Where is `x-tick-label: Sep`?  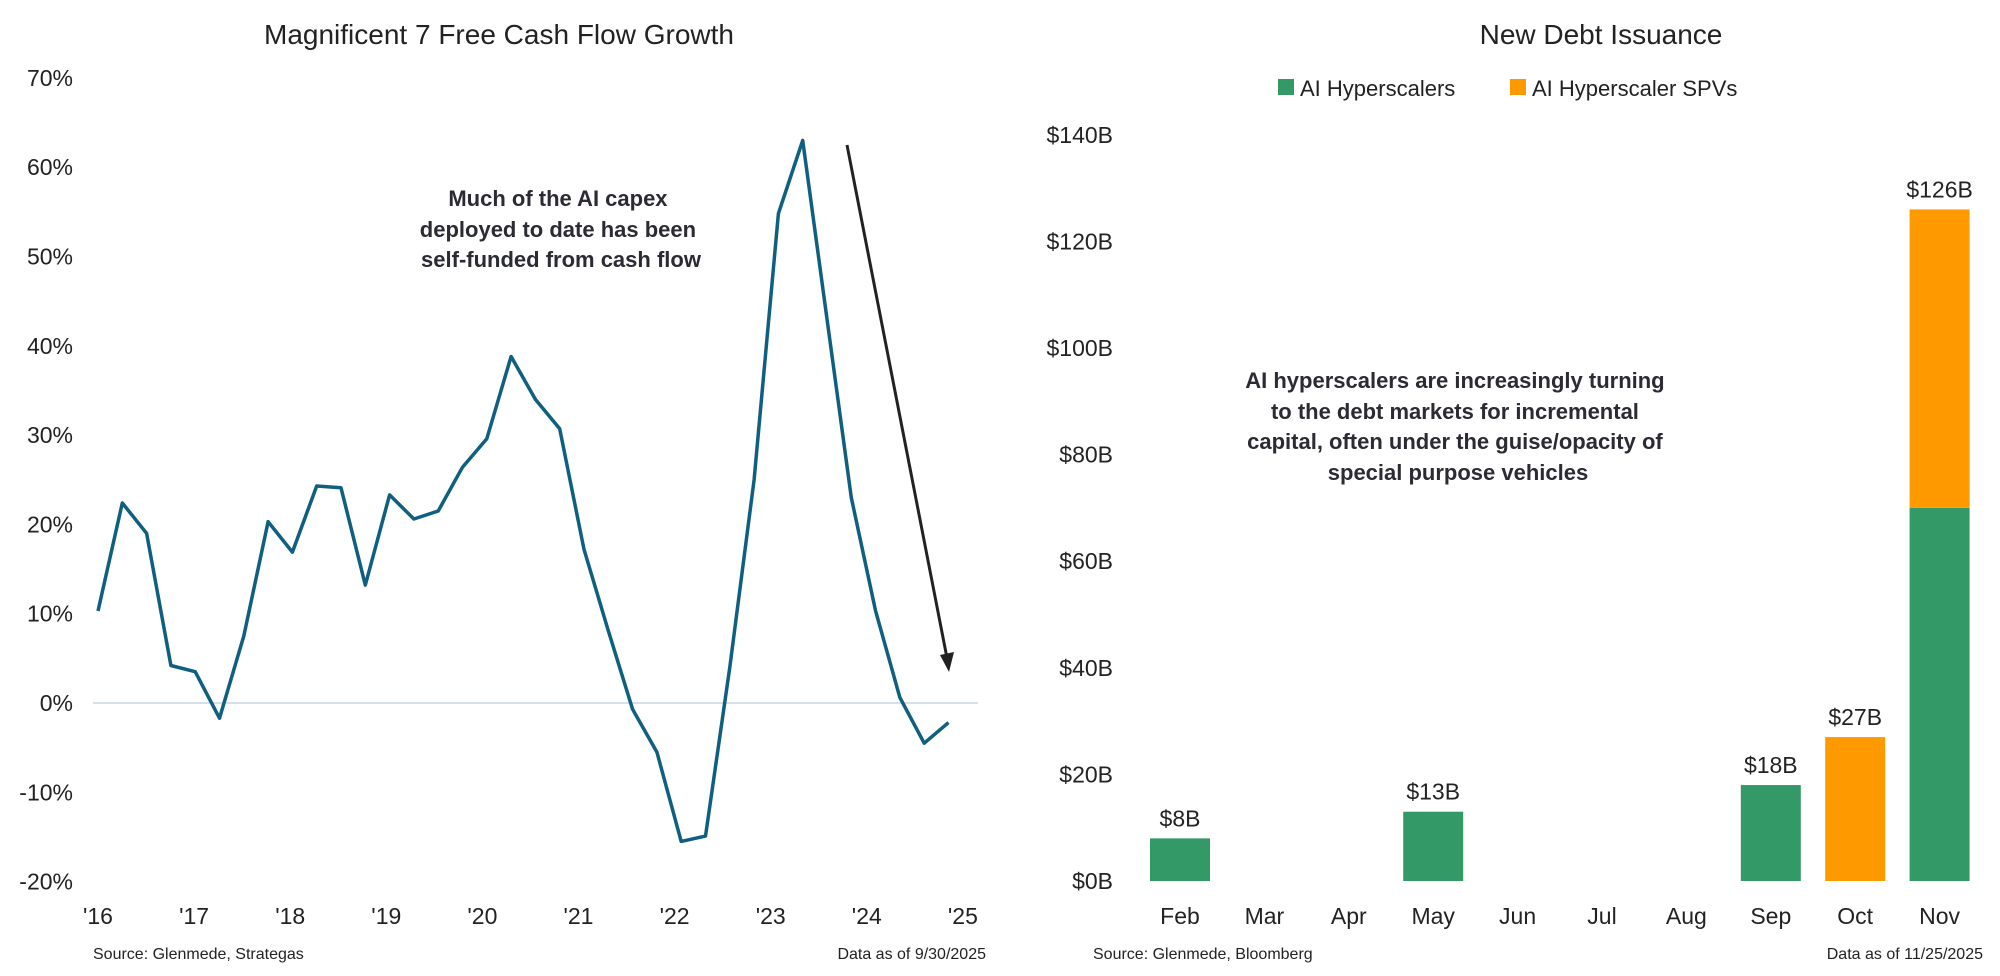
x-tick-label: Sep is located at coordinates (1770, 916).